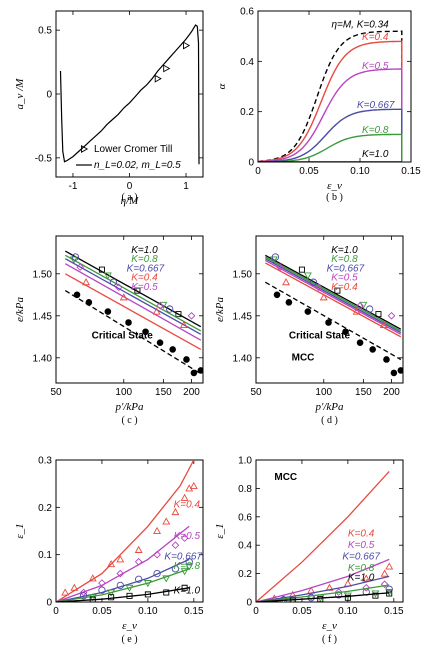 Image resolution: width=431 pixels, height=649 pixels. I want to click on legend-label: Lower Cromer Till, so click(133, 149).